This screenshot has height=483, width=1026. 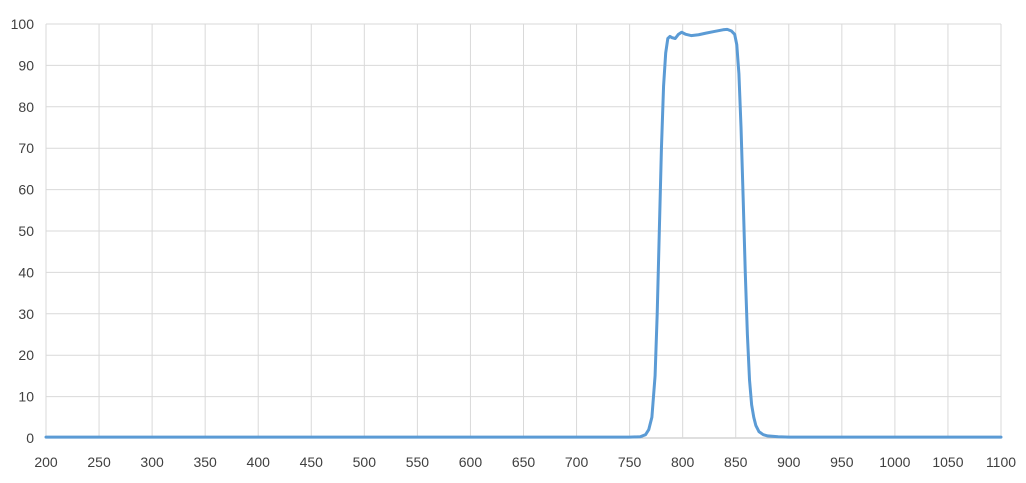 I want to click on x-tick-label: 250, so click(x=99, y=462).